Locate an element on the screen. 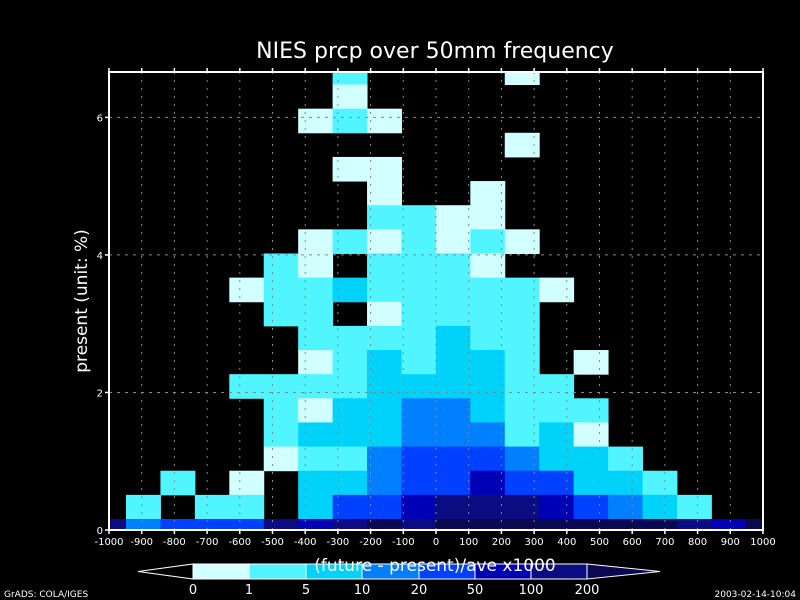 The image size is (800, 600). x-tick-label: -400 is located at coordinates (305, 542).